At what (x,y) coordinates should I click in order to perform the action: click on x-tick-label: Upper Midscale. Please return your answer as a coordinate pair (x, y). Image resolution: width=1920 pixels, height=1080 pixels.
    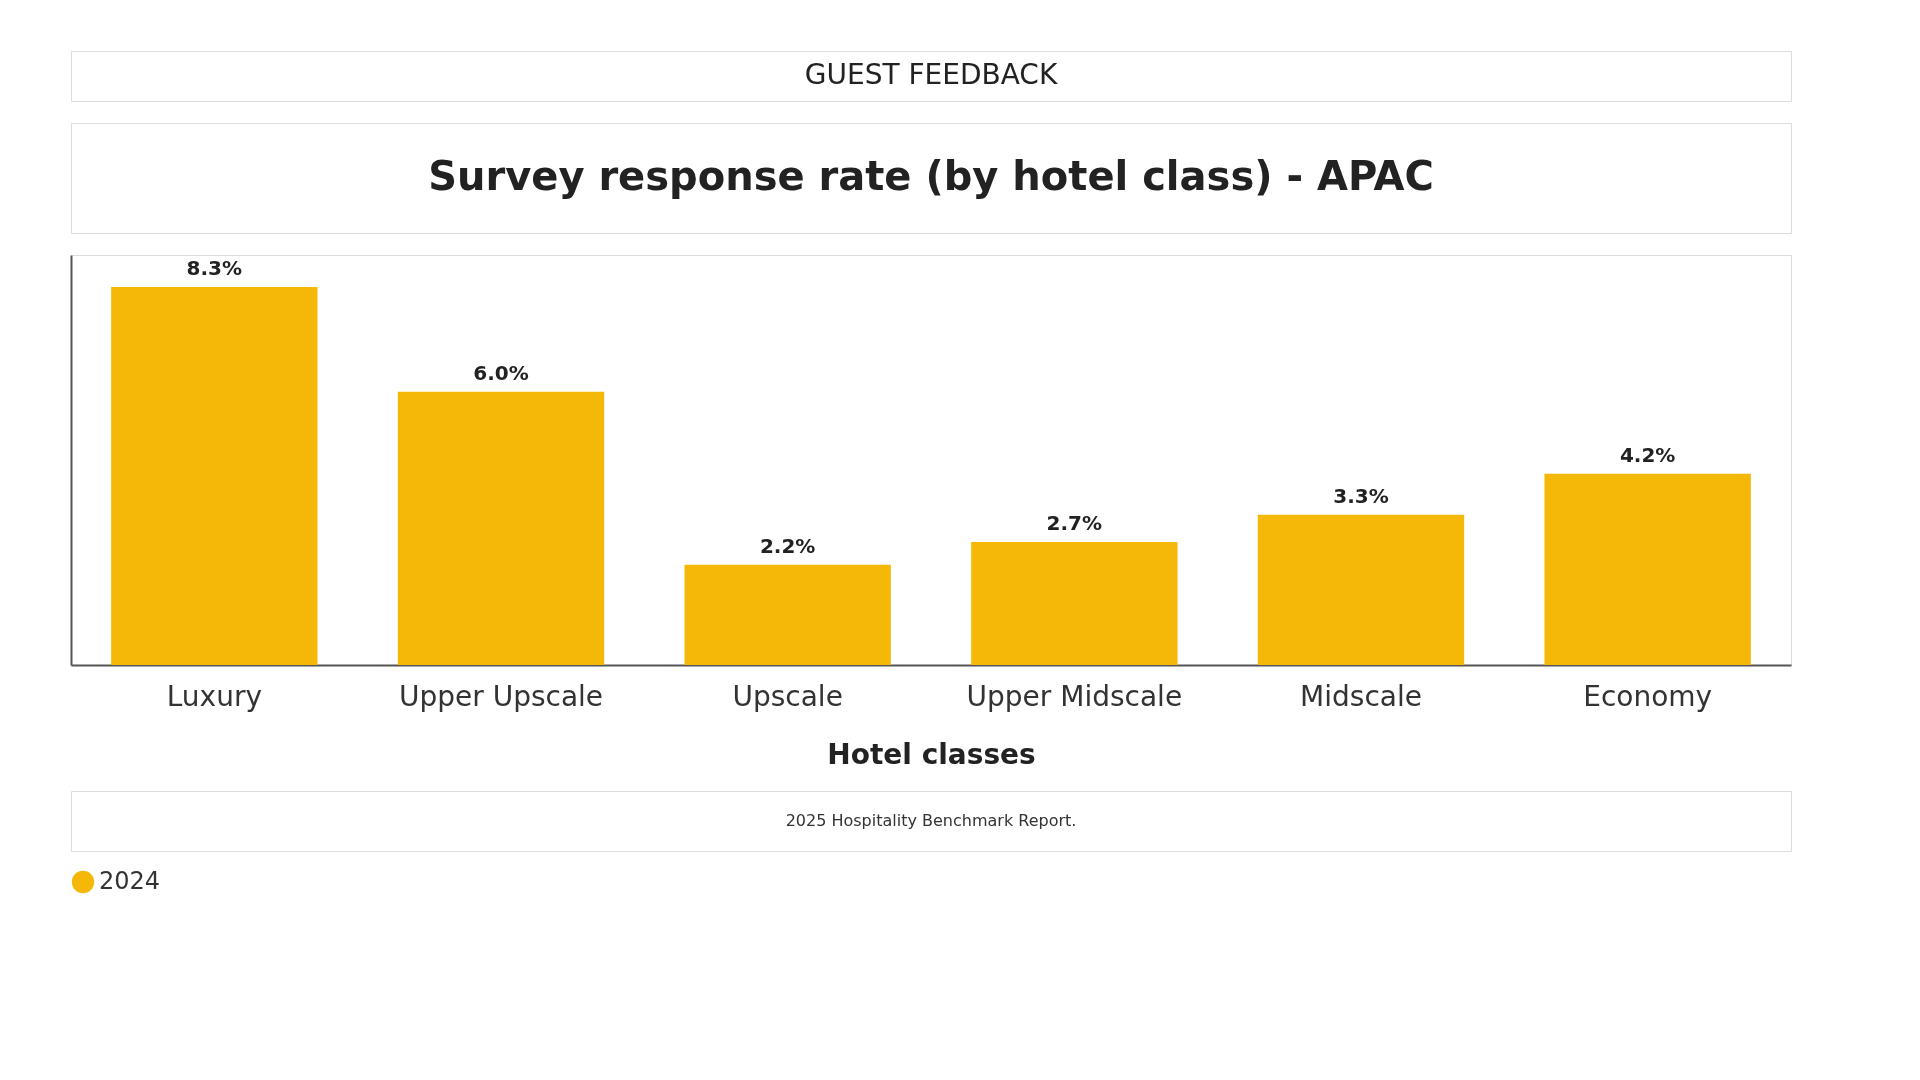
    Looking at the image, I should click on (1074, 696).